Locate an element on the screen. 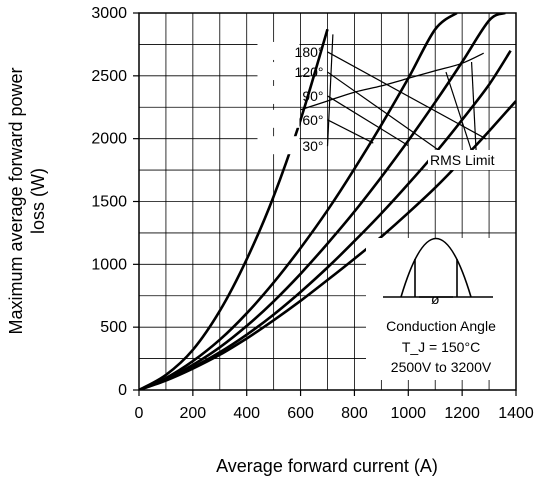  x-tick-label: 600 is located at coordinates (300, 413).